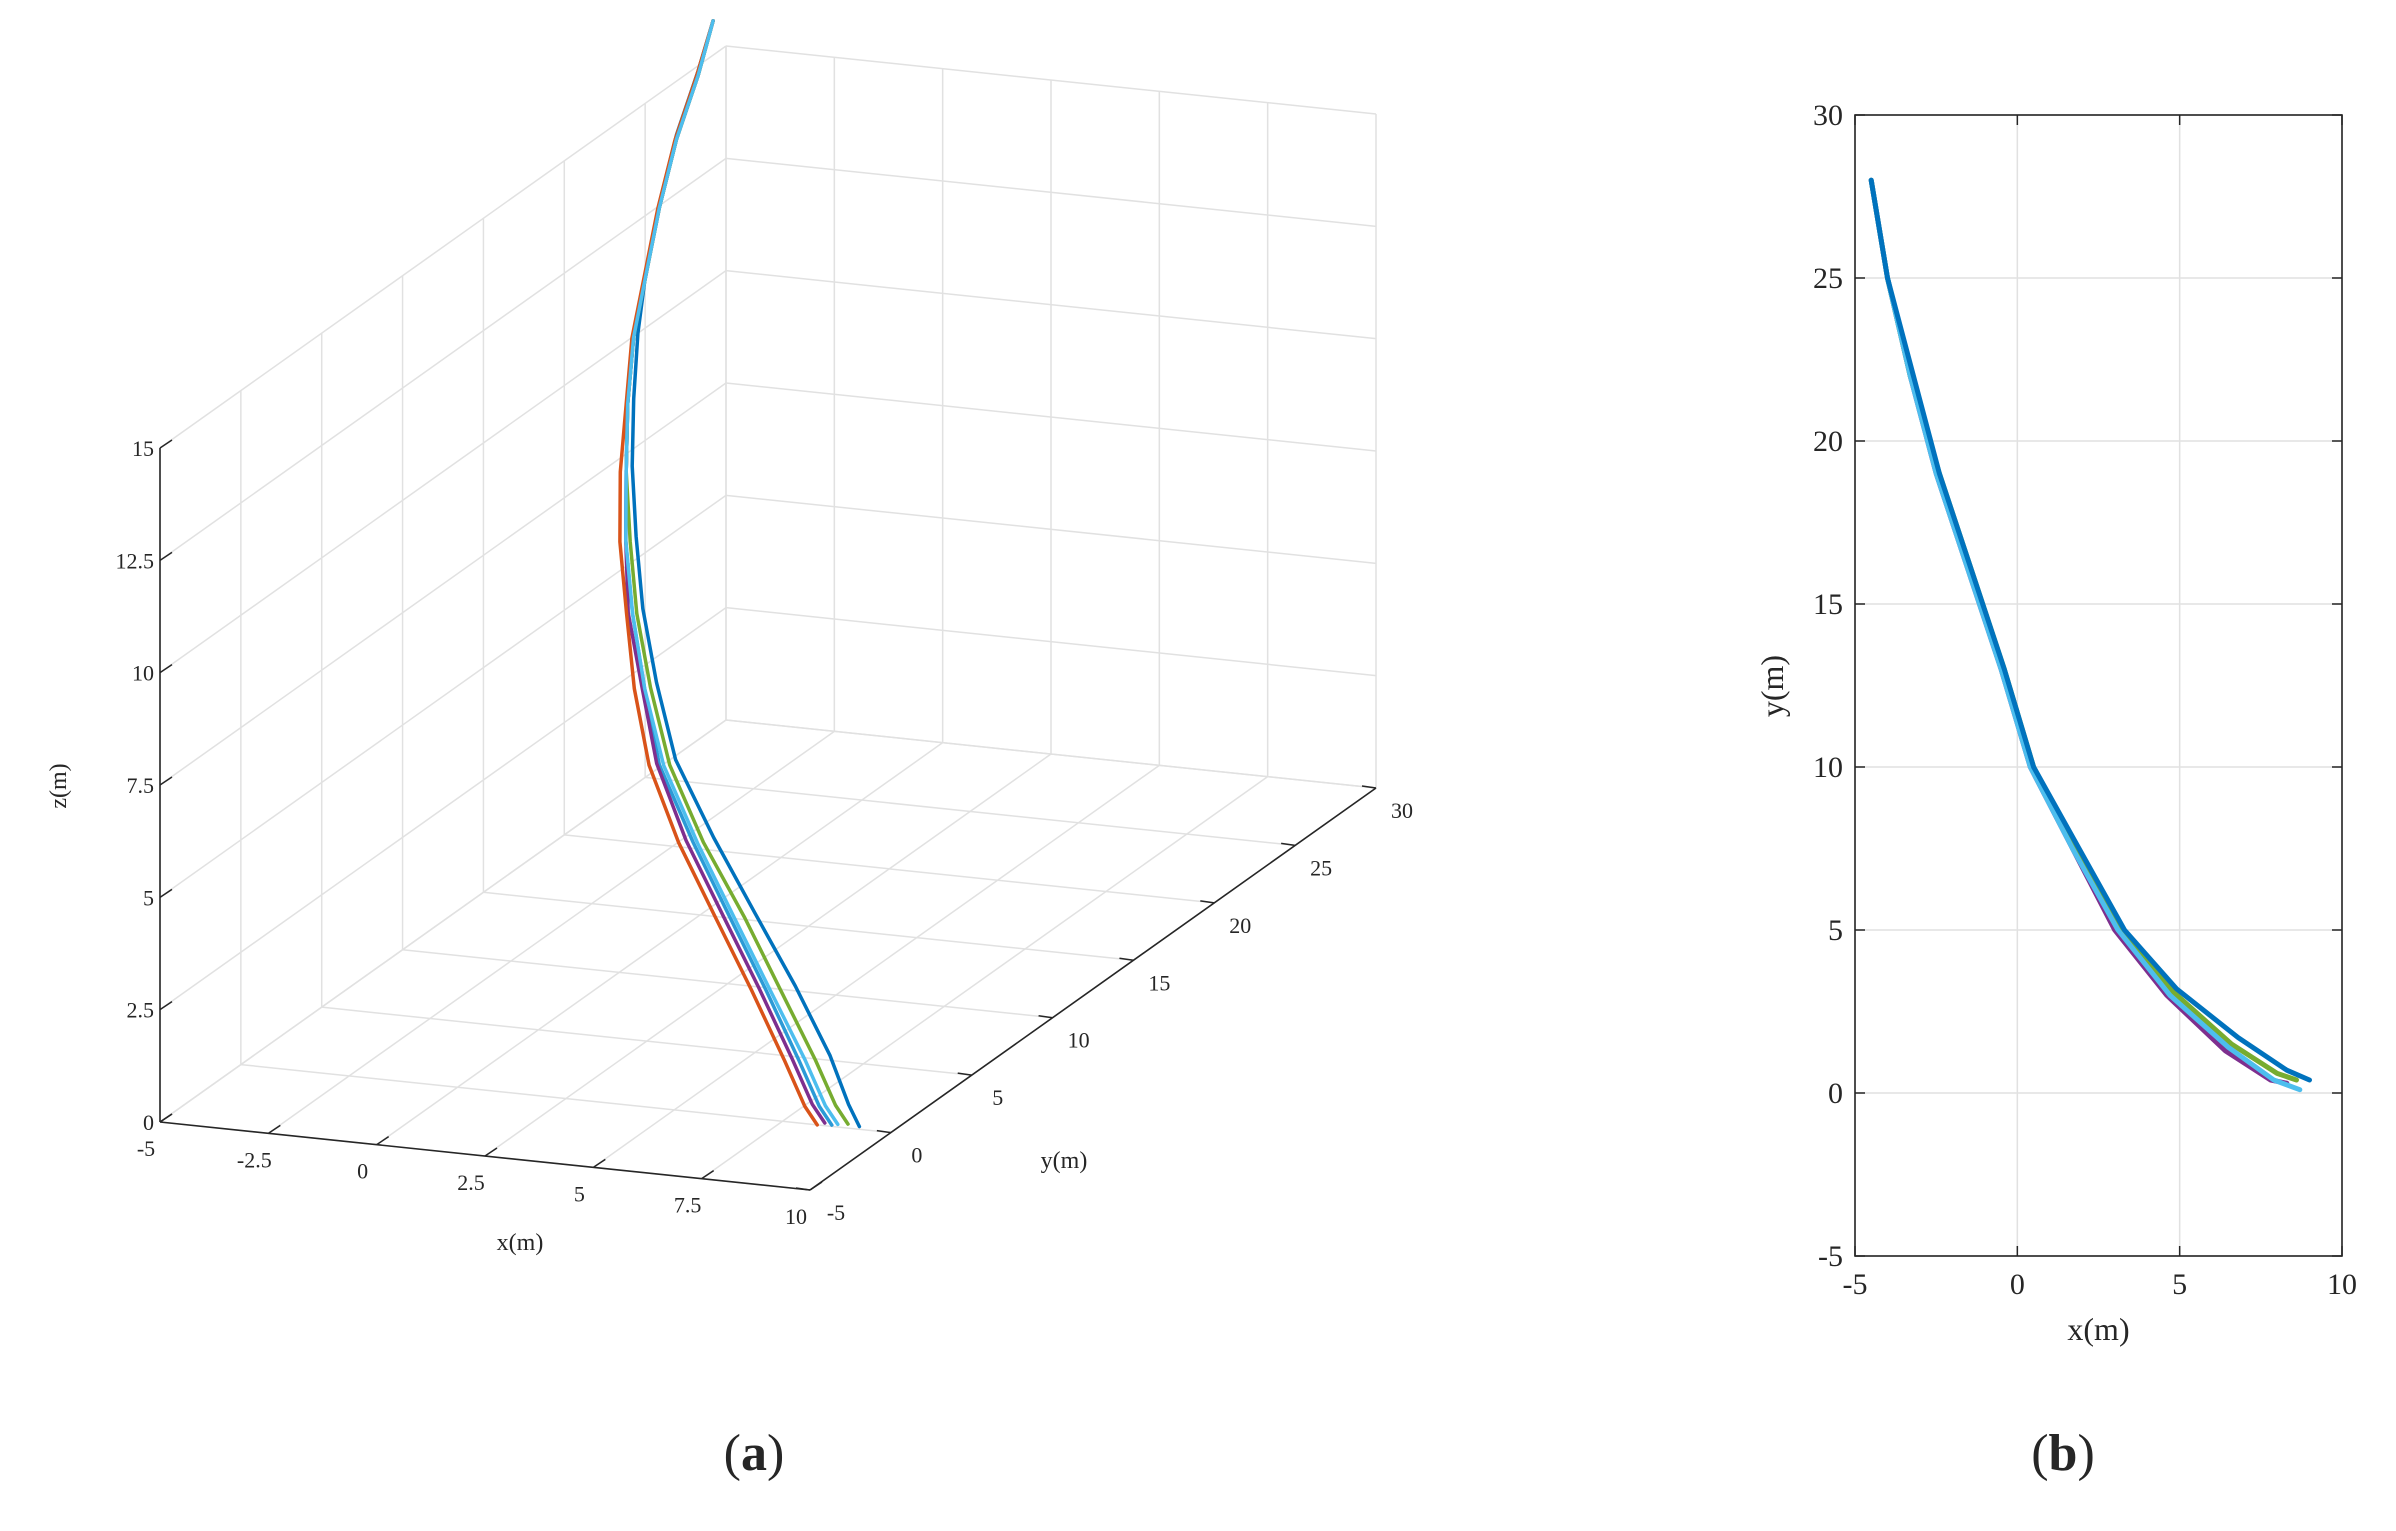  Describe the element at coordinates (143, 448) in the screenshot. I see `z-tick-label: 15` at that location.